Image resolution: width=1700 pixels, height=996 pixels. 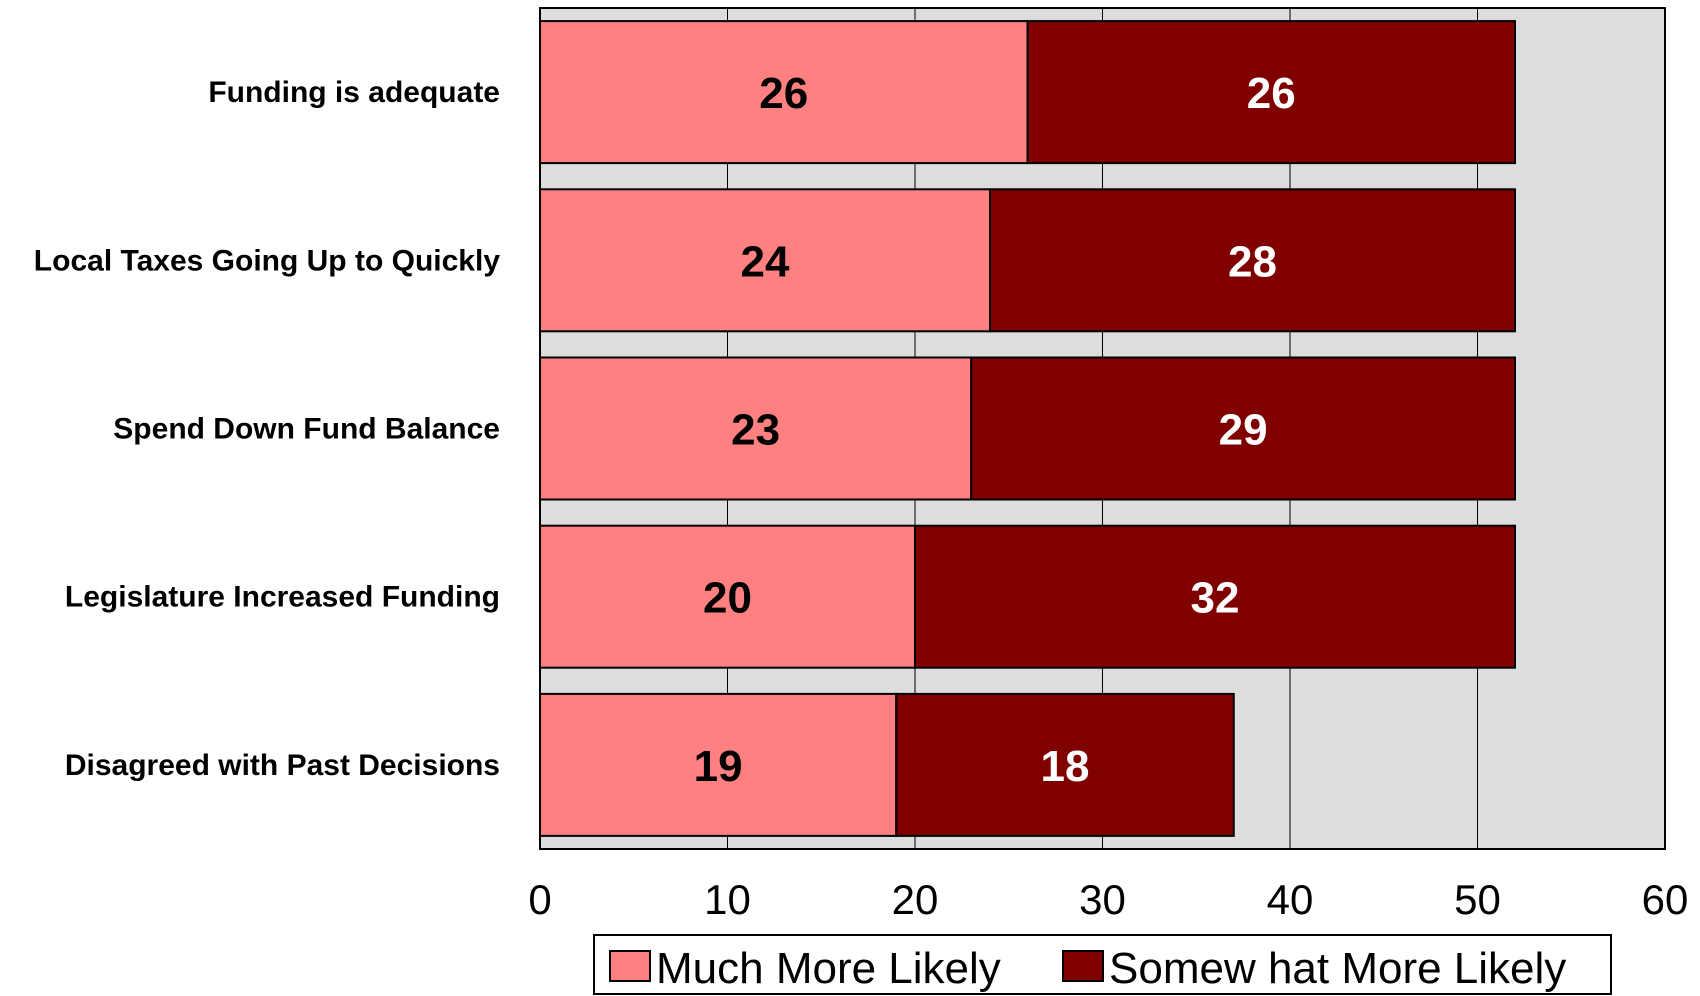 I want to click on category-label: Spend Down Fund Balance, so click(x=306, y=429).